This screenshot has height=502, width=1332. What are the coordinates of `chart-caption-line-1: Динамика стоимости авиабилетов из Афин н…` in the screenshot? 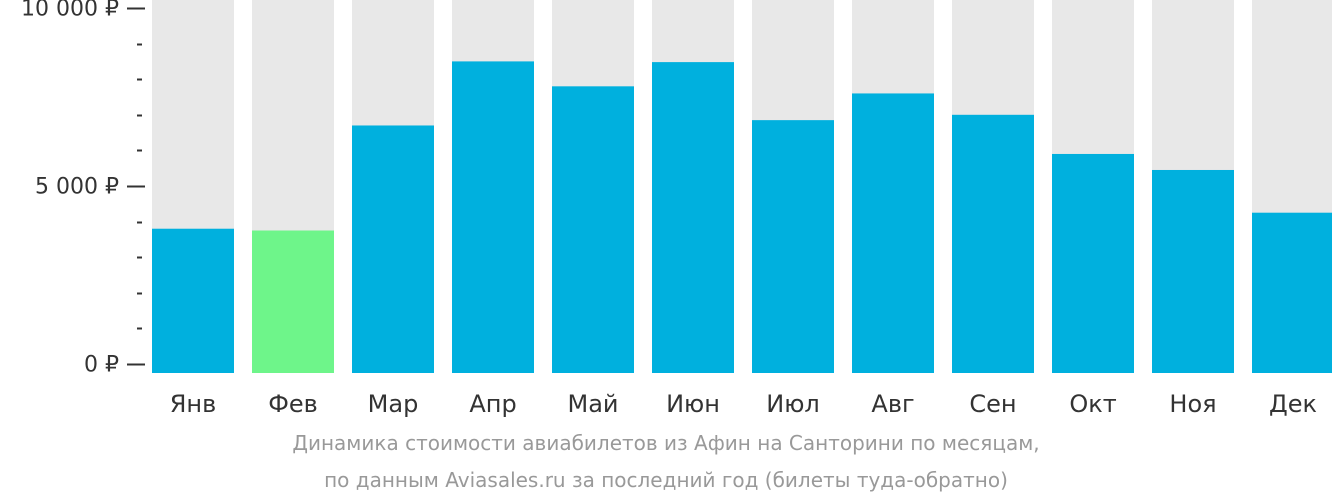 It's located at (666, 443).